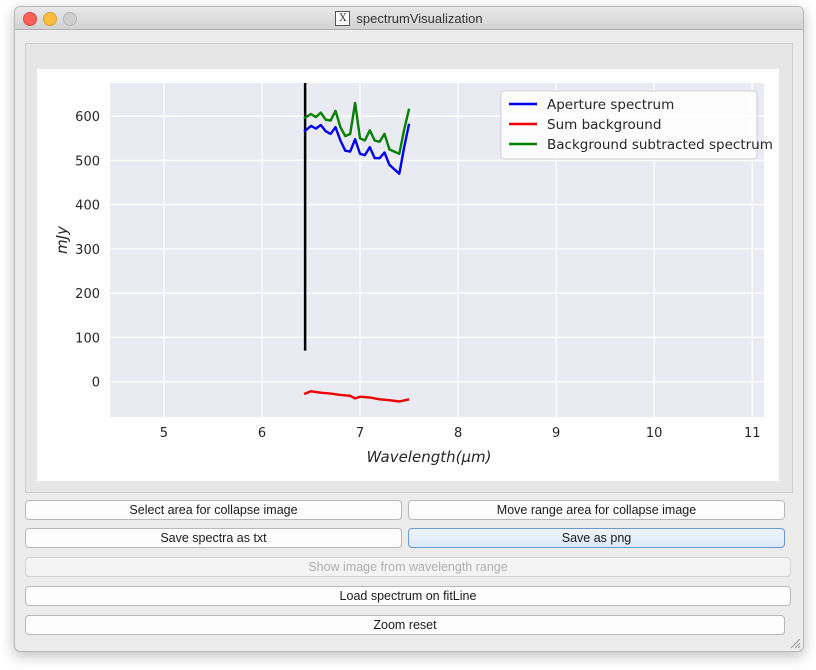 The width and height of the screenshot is (816, 670). What do you see at coordinates (87, 294) in the screenshot?
I see `y-tick-label: 200` at bounding box center [87, 294].